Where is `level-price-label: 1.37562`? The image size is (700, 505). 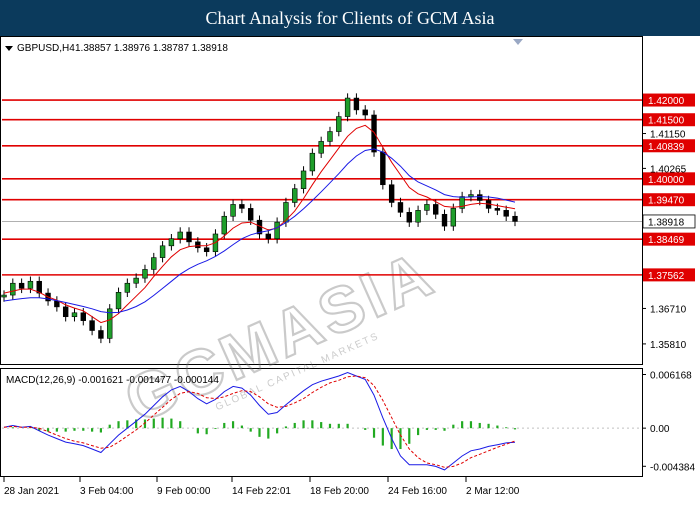 level-price-label: 1.37562 is located at coordinates (666, 276).